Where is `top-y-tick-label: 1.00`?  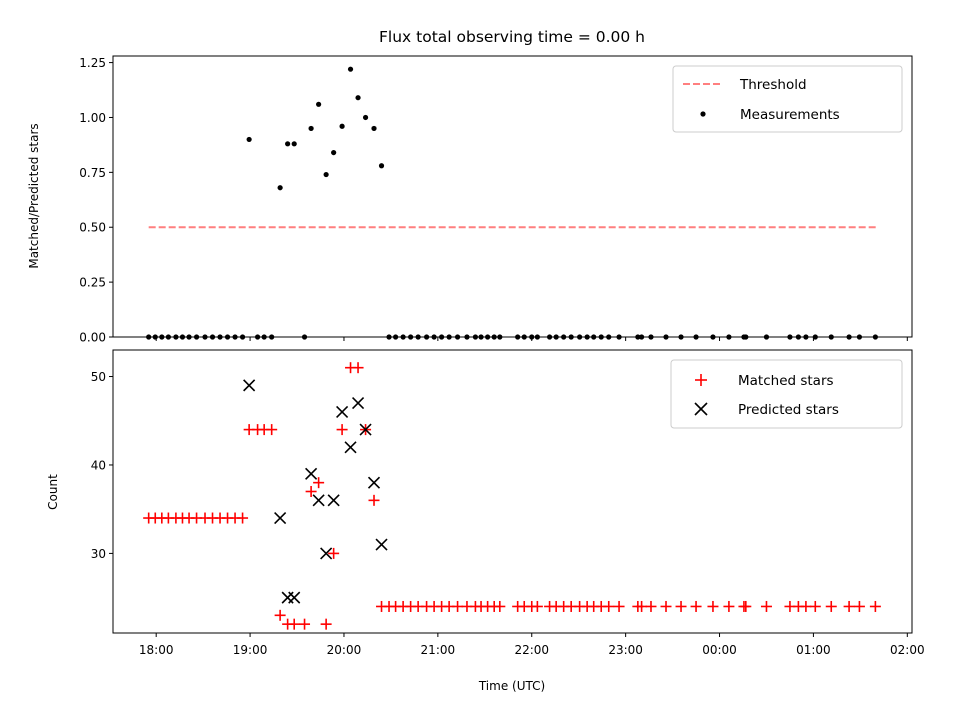
top-y-tick-label: 1.00 is located at coordinates (92, 118).